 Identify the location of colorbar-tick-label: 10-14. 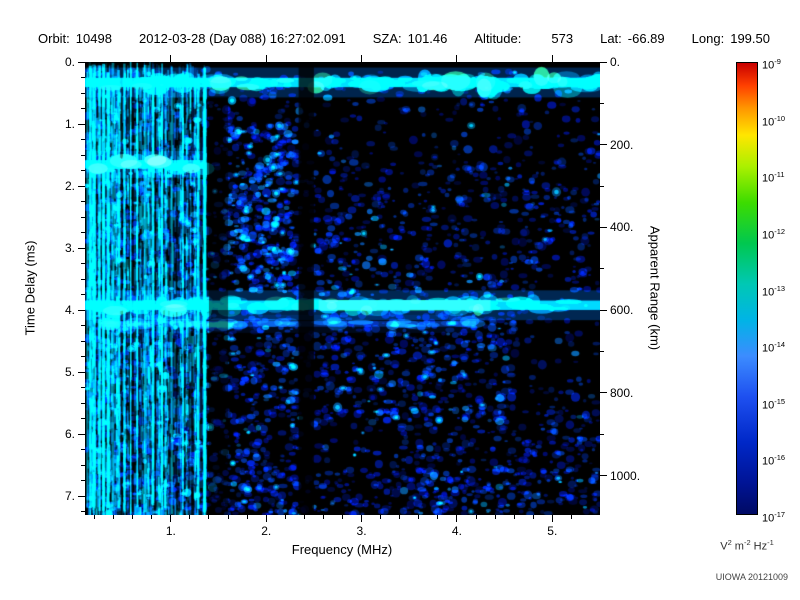
(774, 347).